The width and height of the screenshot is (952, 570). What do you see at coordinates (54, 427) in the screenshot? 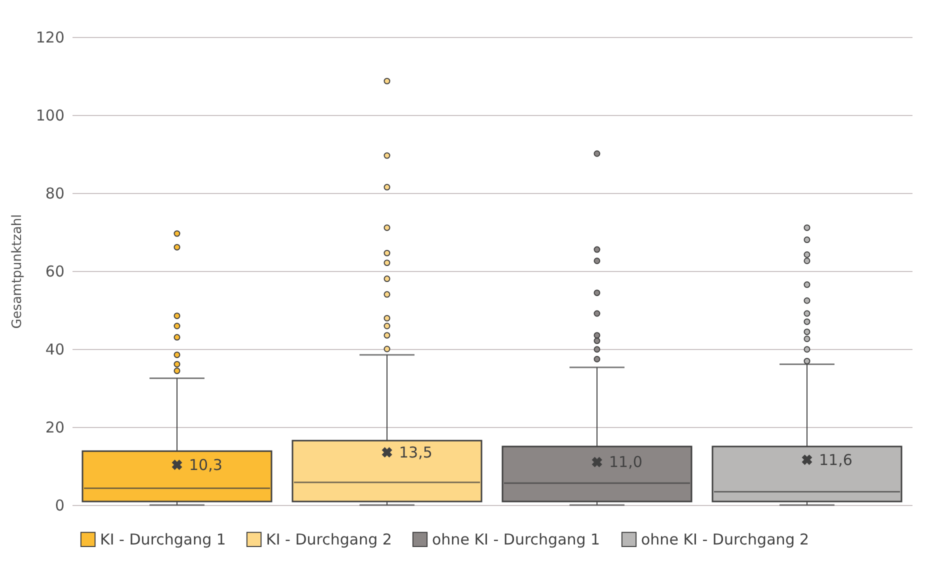
I see `y-tick-label: 20` at bounding box center [54, 427].